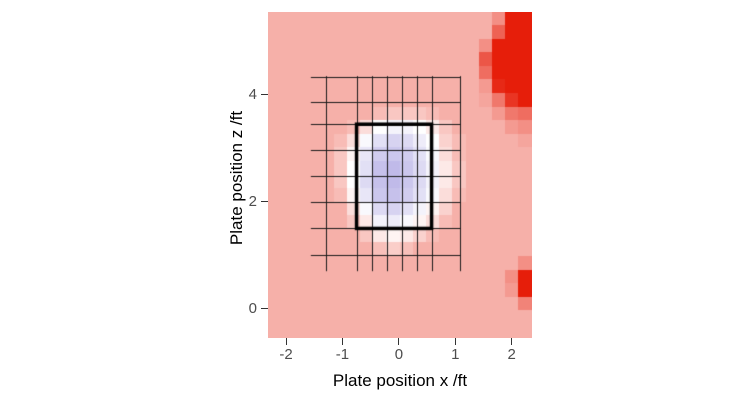 The image size is (752, 400). Describe the element at coordinates (400, 380) in the screenshot. I see `x-axis-title: Plate position x /ft` at that location.